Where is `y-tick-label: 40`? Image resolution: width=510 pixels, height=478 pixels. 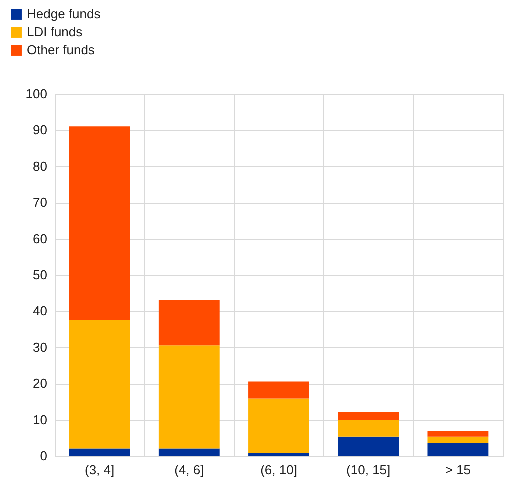 y-tick-label: 40 is located at coordinates (40, 311).